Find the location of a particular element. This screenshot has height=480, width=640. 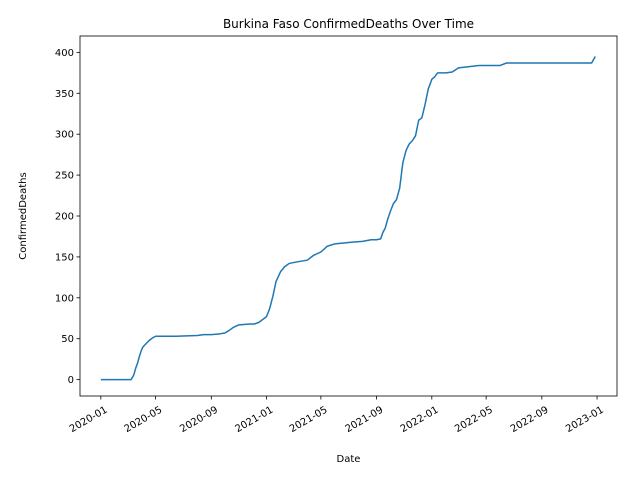

y-tick-label: 250 is located at coordinates (64, 176).